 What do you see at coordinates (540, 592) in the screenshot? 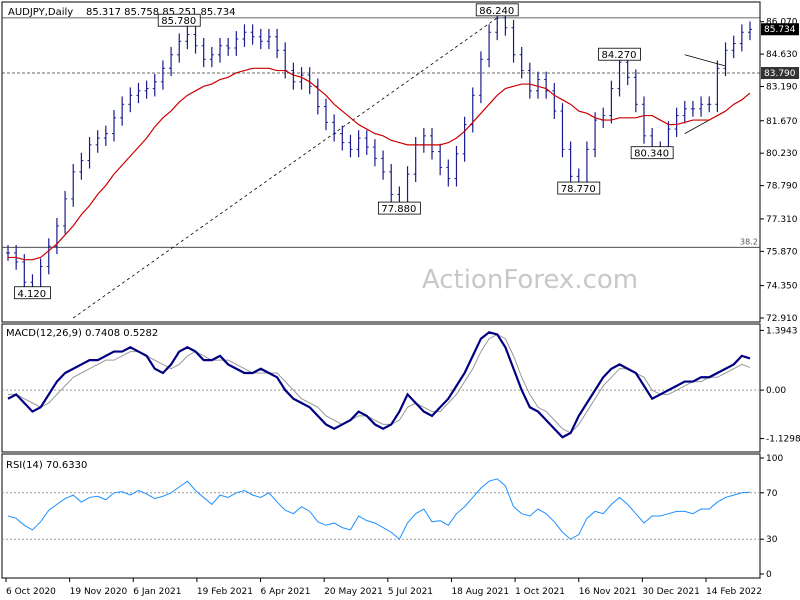
I see `x-tick-label: 1 Oct 2021` at bounding box center [540, 592].